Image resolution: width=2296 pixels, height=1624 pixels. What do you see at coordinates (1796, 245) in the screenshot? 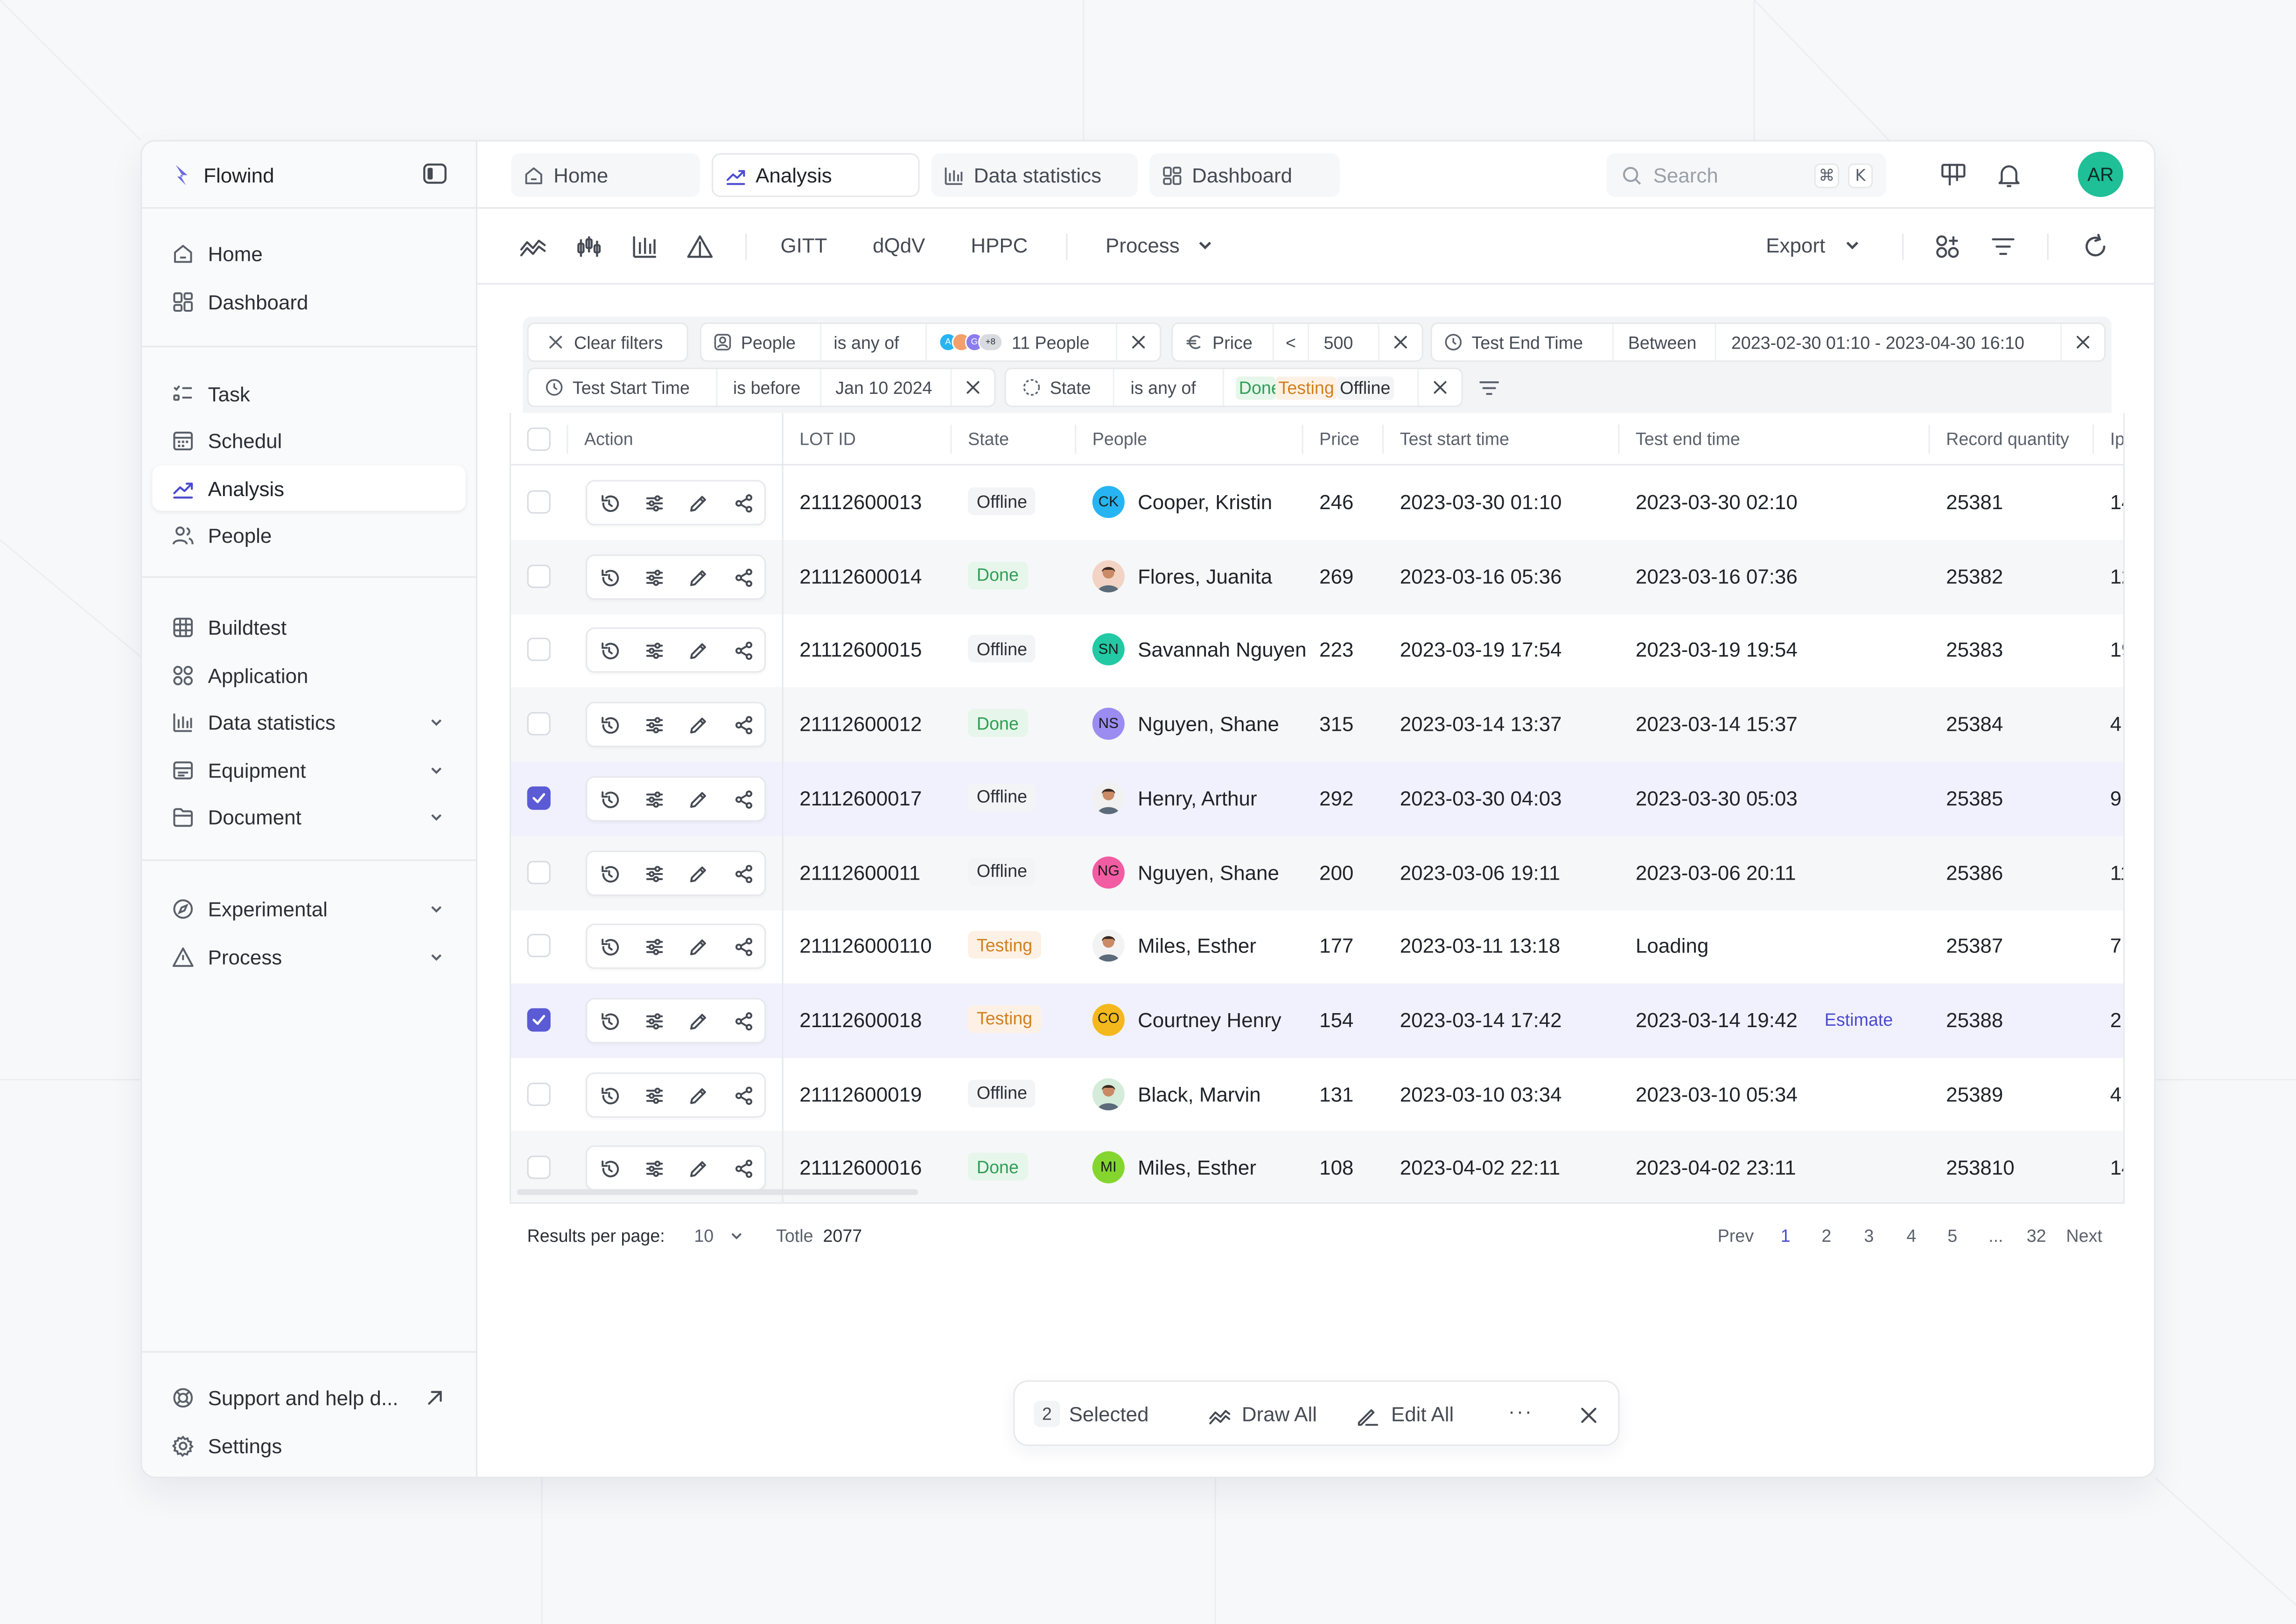
I see `export-button: Export` at bounding box center [1796, 245].